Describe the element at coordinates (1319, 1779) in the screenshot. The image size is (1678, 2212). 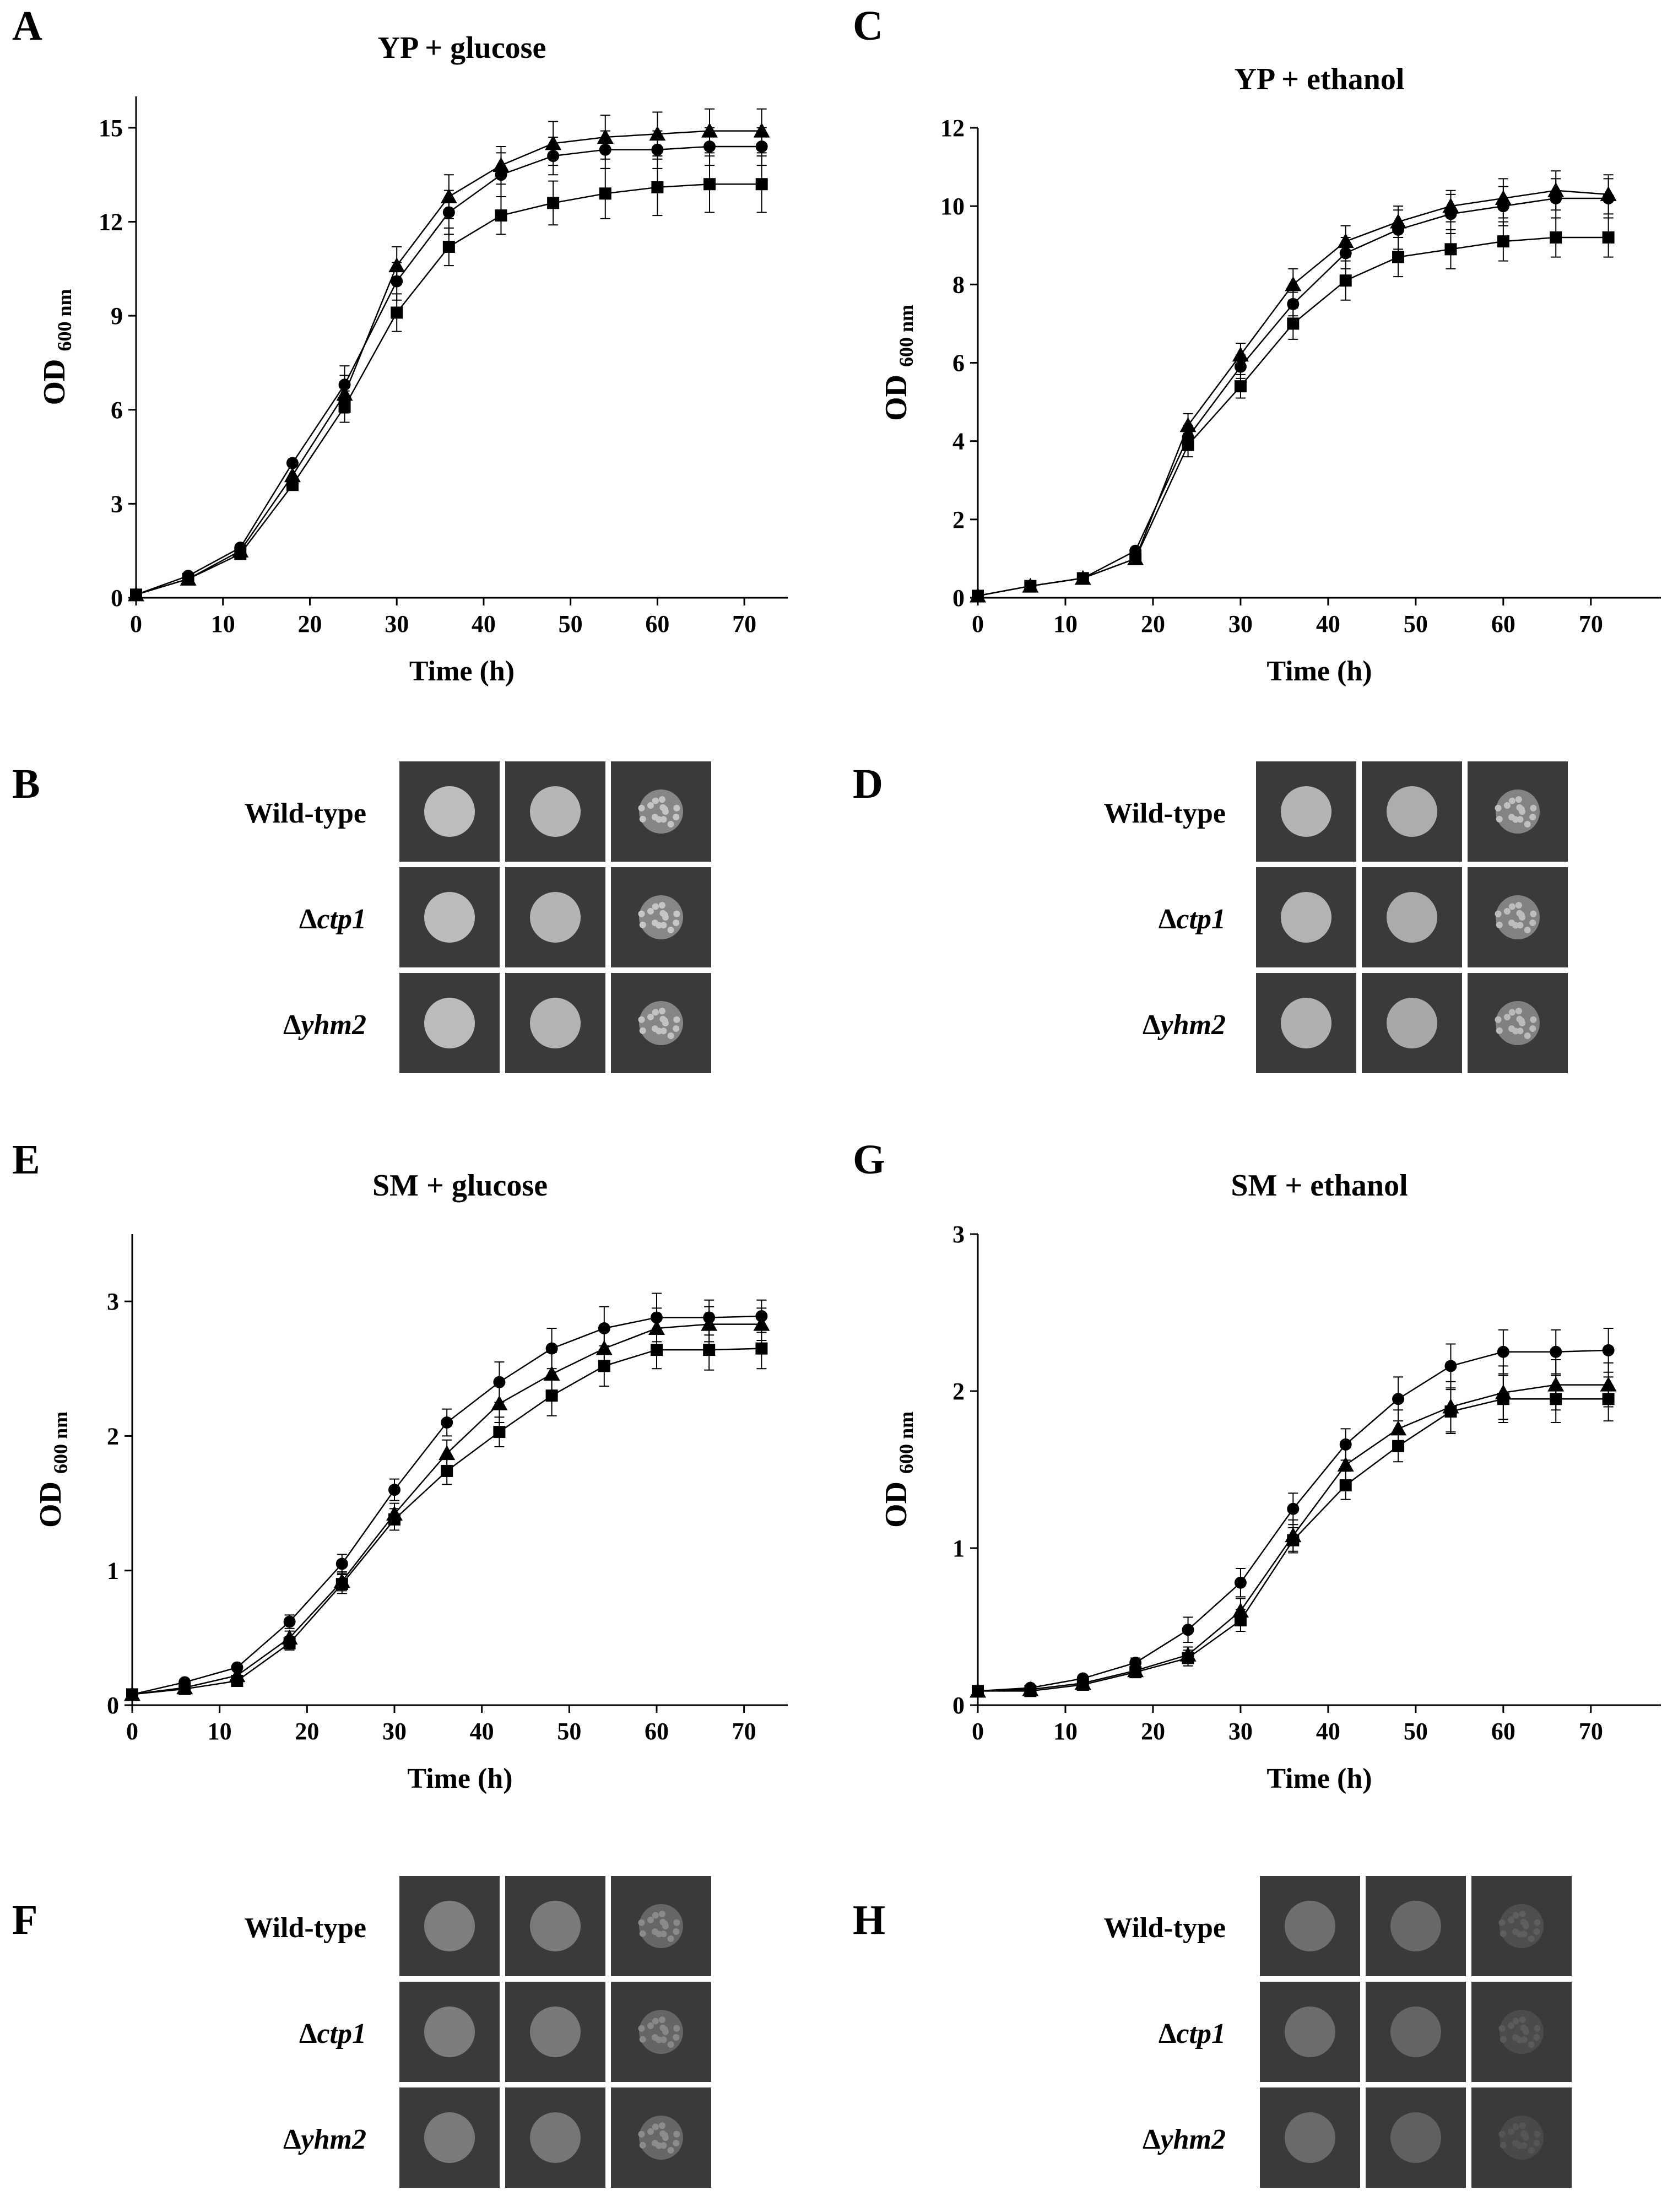
I see `x-axis-label: Time (h)` at that location.